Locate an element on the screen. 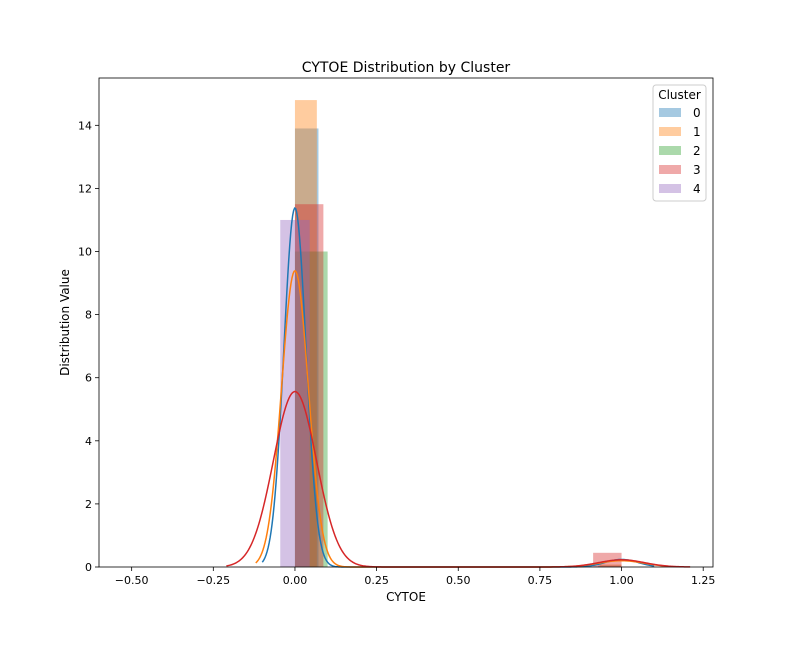 The width and height of the screenshot is (792, 648). y-axis-title: Distribution Value is located at coordinates (65, 322).